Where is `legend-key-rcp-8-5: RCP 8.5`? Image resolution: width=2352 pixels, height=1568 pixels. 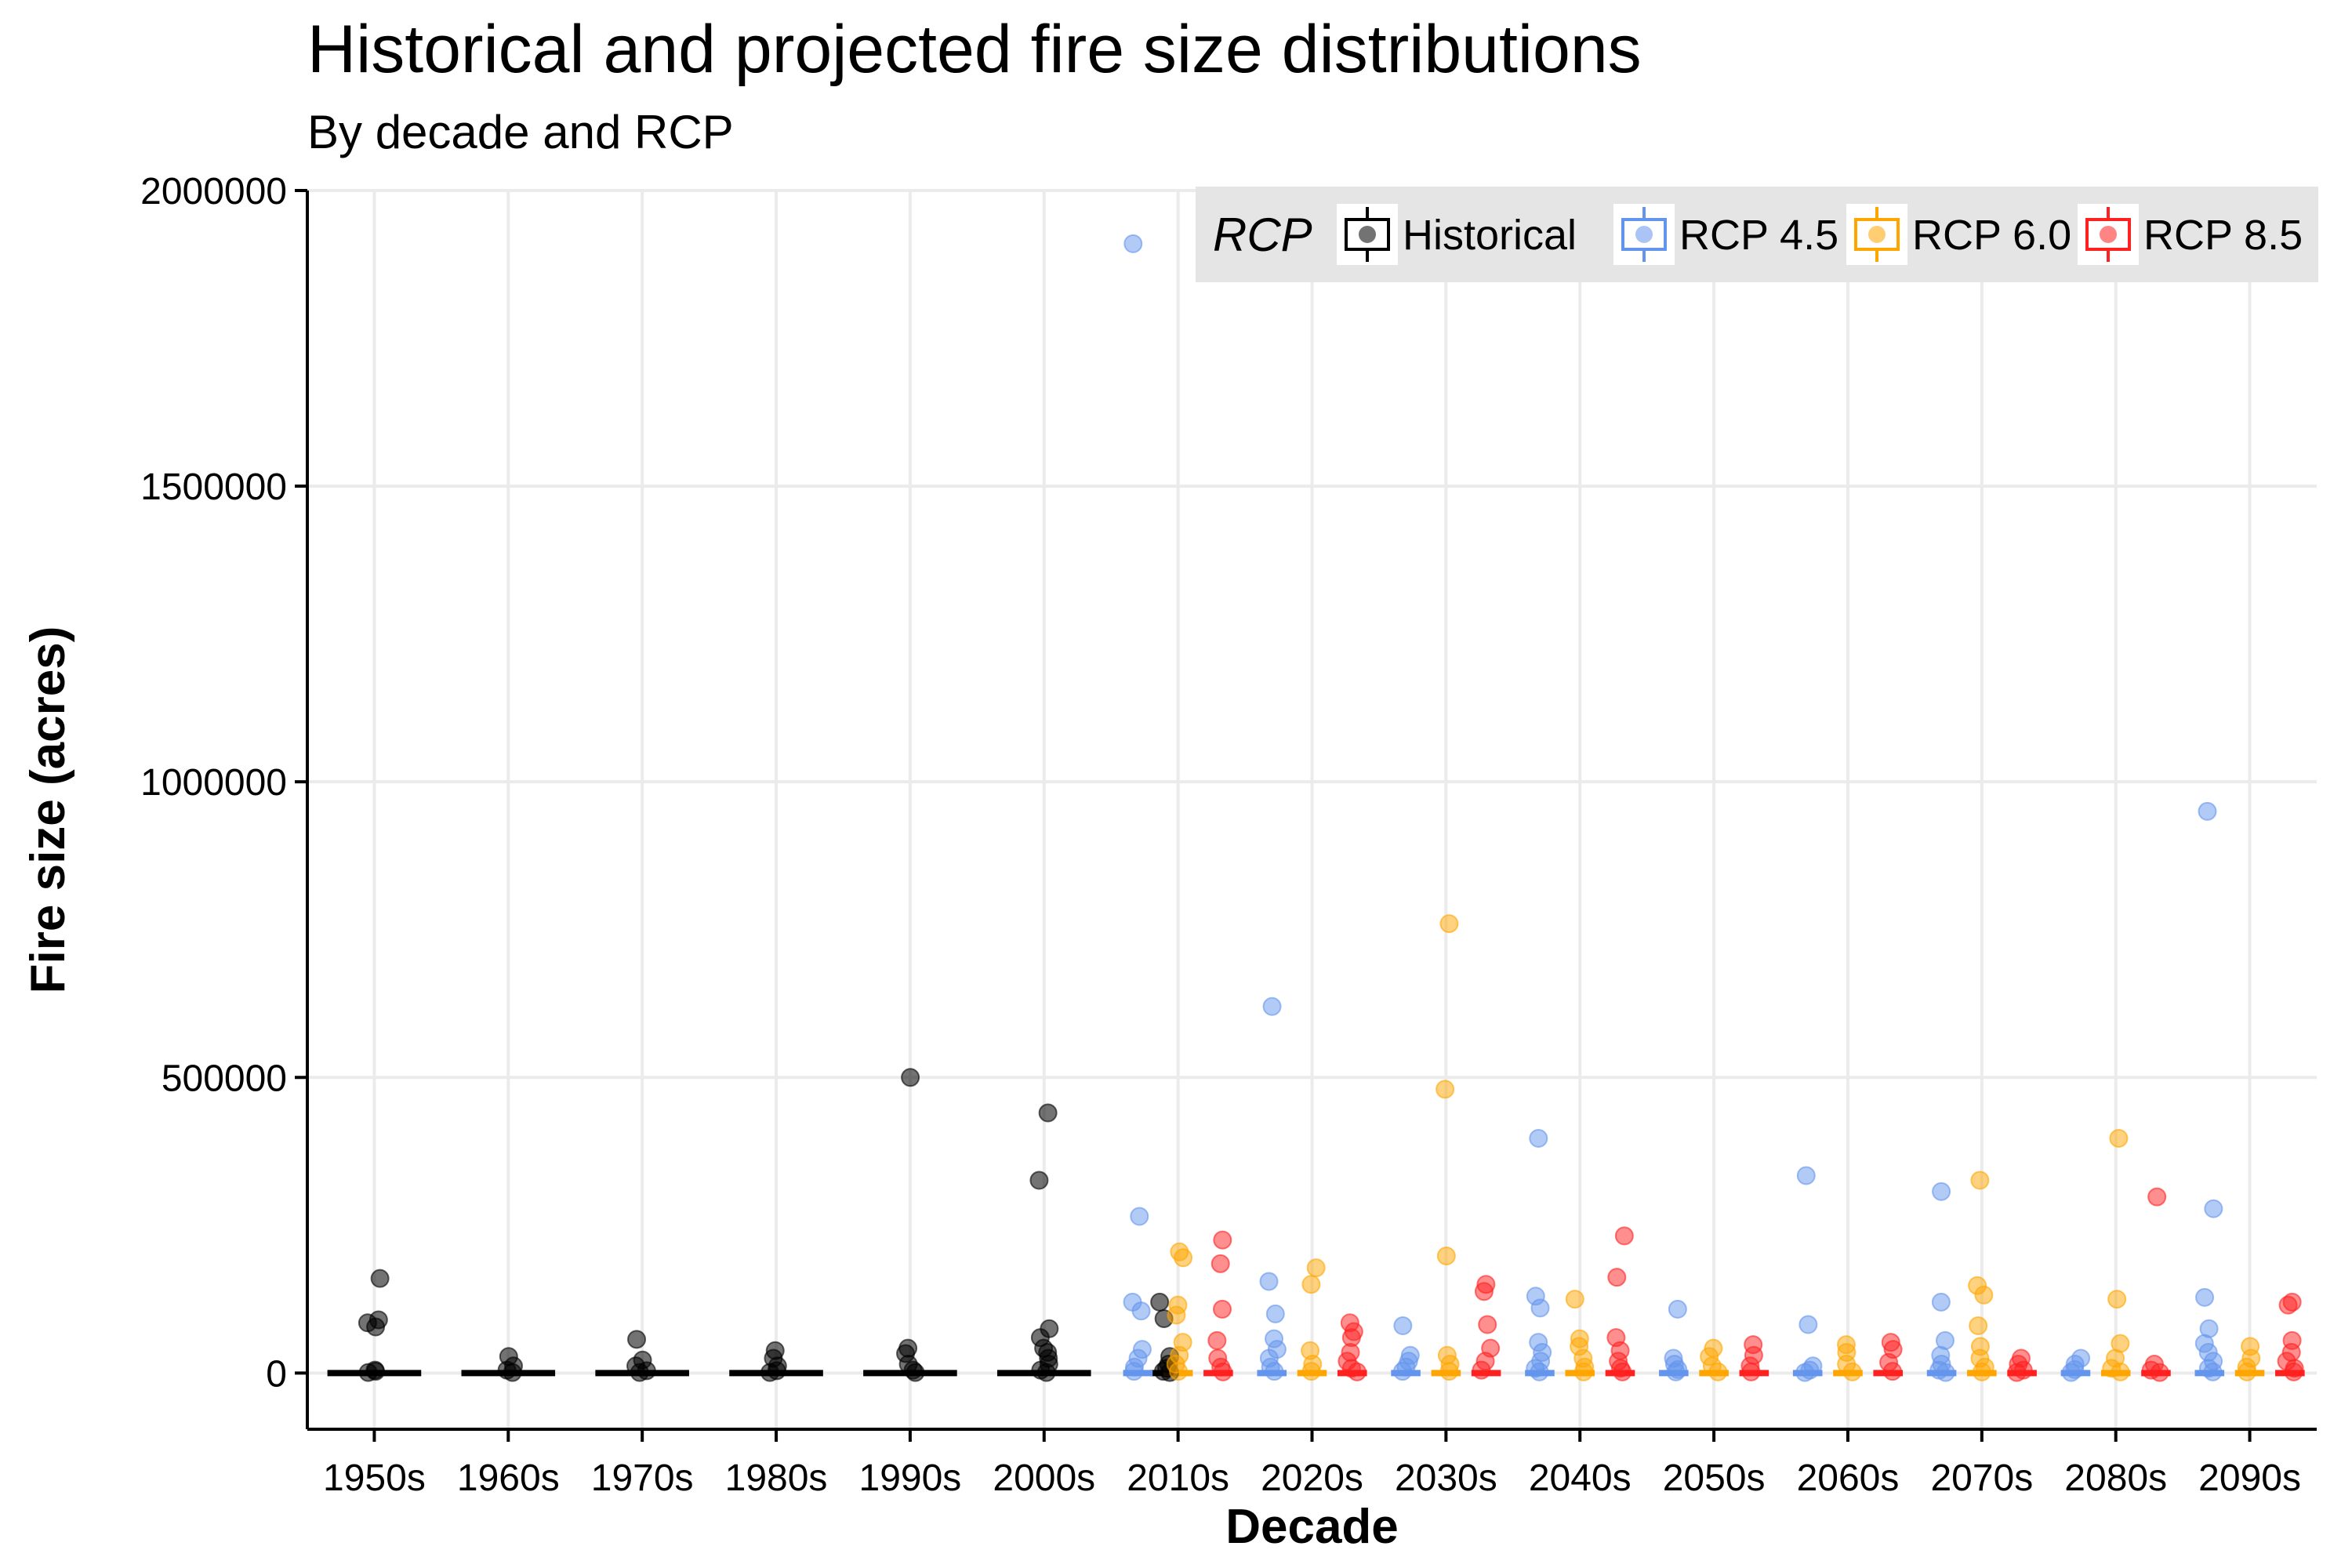 legend-key-rcp-8-5: RCP 8.5 is located at coordinates (2190, 234).